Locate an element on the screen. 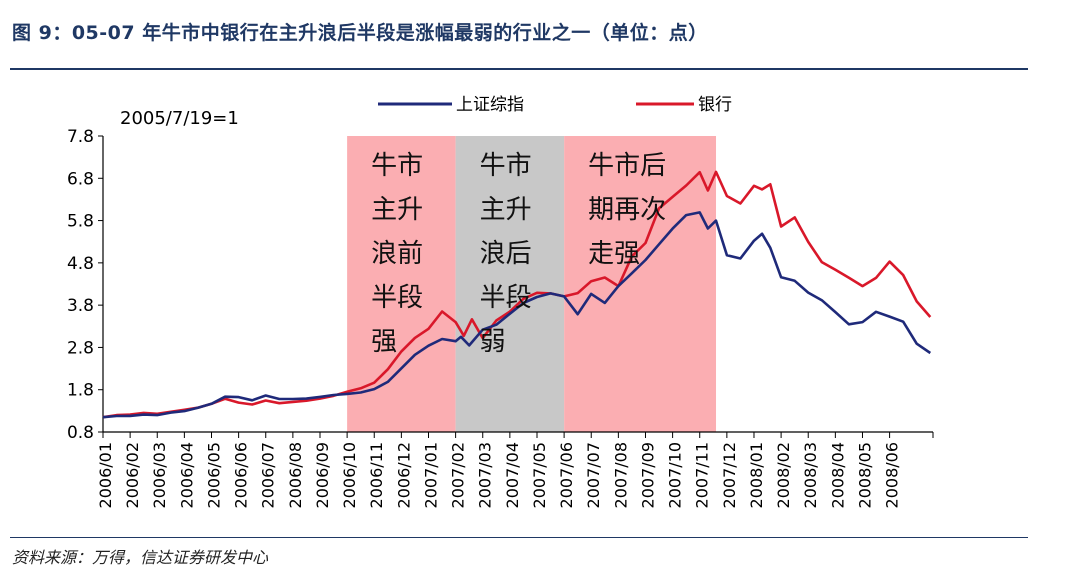 This screenshot has width=1080, height=588. x-tick-label-6: 2006/07 is located at coordinates (268, 475).